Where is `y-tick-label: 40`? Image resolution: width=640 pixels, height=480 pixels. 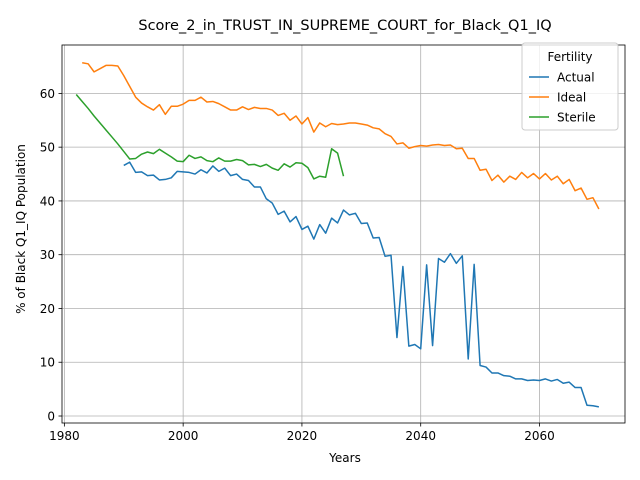 y-tick-label: 40 is located at coordinates (47, 201).